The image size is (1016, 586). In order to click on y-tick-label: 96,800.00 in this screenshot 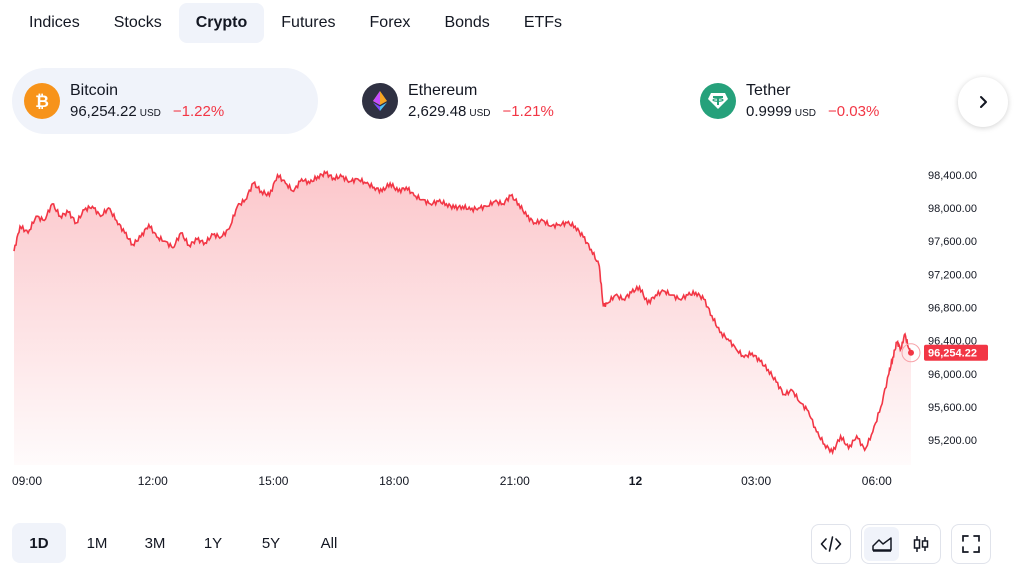, I will do `click(952, 309)`.